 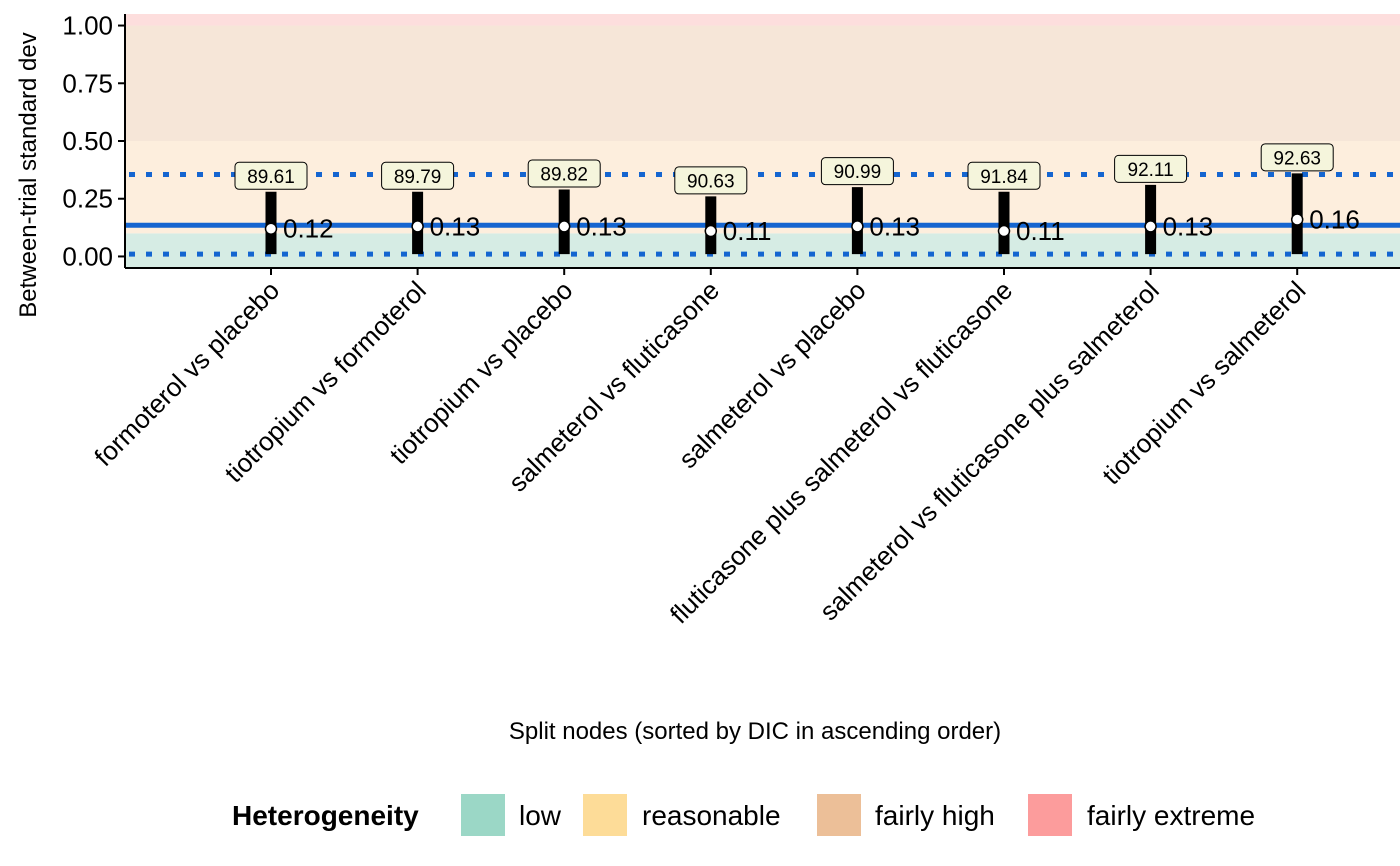 What do you see at coordinates (723, 210) in the screenshot?
I see `interval-group: 0.11 90.63` at bounding box center [723, 210].